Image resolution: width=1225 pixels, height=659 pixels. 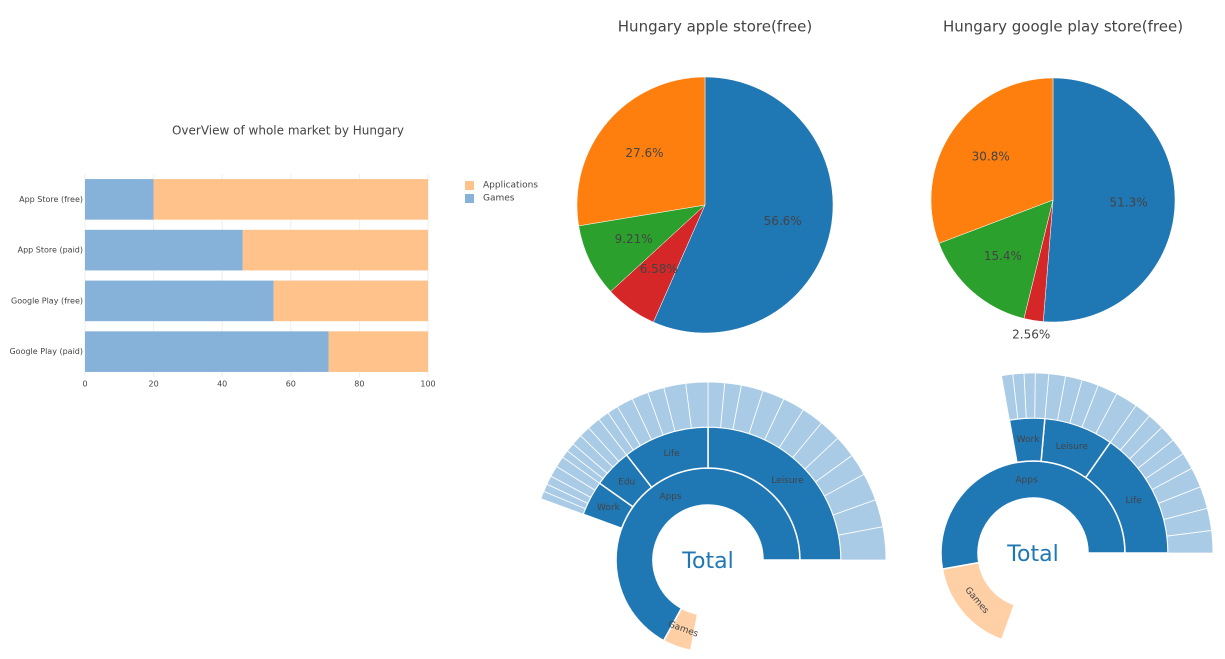 What do you see at coordinates (288, 131) in the screenshot?
I see `chart-title: OverView of whole market by Hungary` at bounding box center [288, 131].